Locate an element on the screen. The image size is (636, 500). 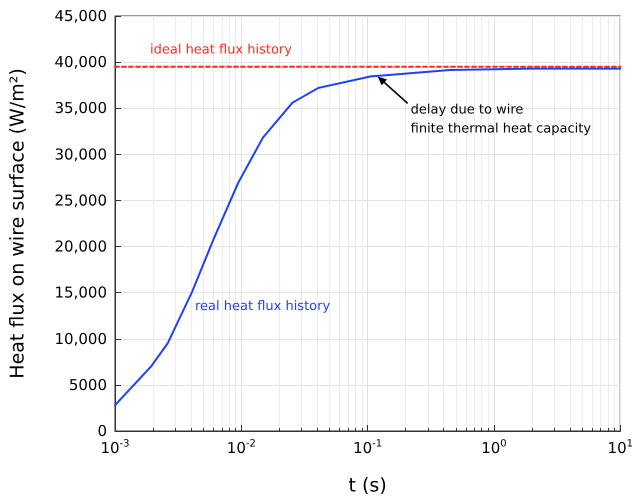
y-tick-label: 0 is located at coordinates (102, 431).